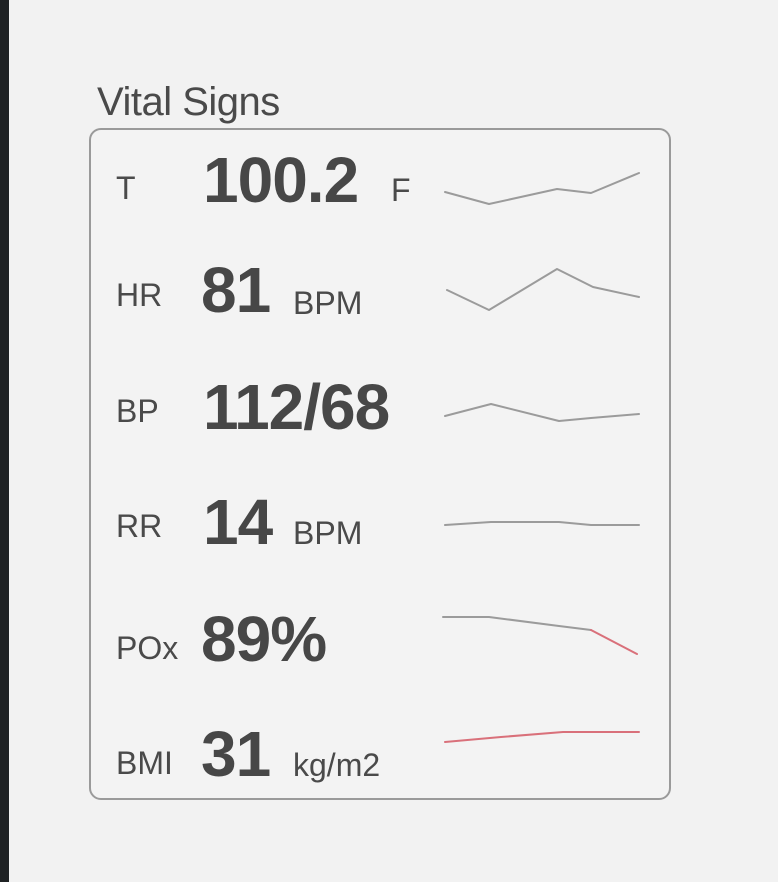  What do you see at coordinates (144, 763) in the screenshot?
I see `vital-abbr: BMI` at bounding box center [144, 763].